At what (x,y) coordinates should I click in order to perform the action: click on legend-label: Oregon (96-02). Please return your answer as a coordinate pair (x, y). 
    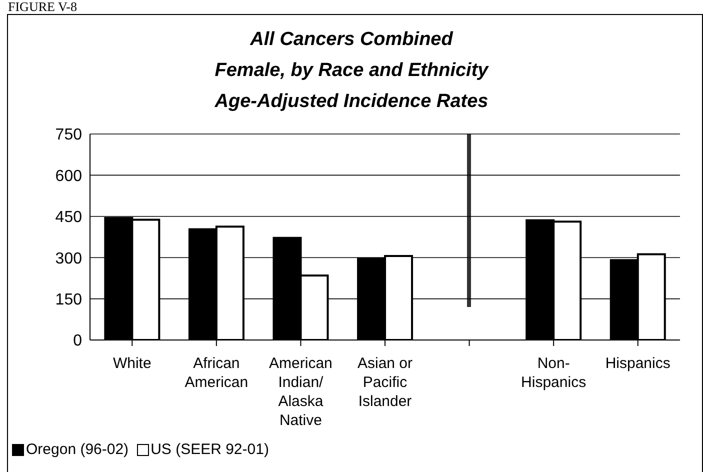
    Looking at the image, I should click on (77, 449).